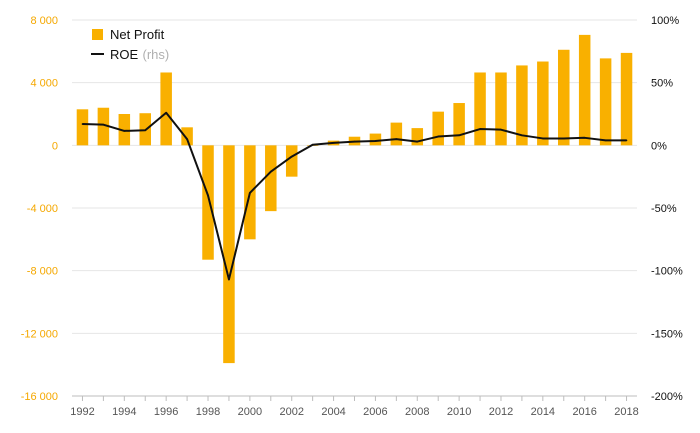 This screenshot has height=433, width=700. I want to click on y-left-tick-label: -8 000, so click(42, 272).